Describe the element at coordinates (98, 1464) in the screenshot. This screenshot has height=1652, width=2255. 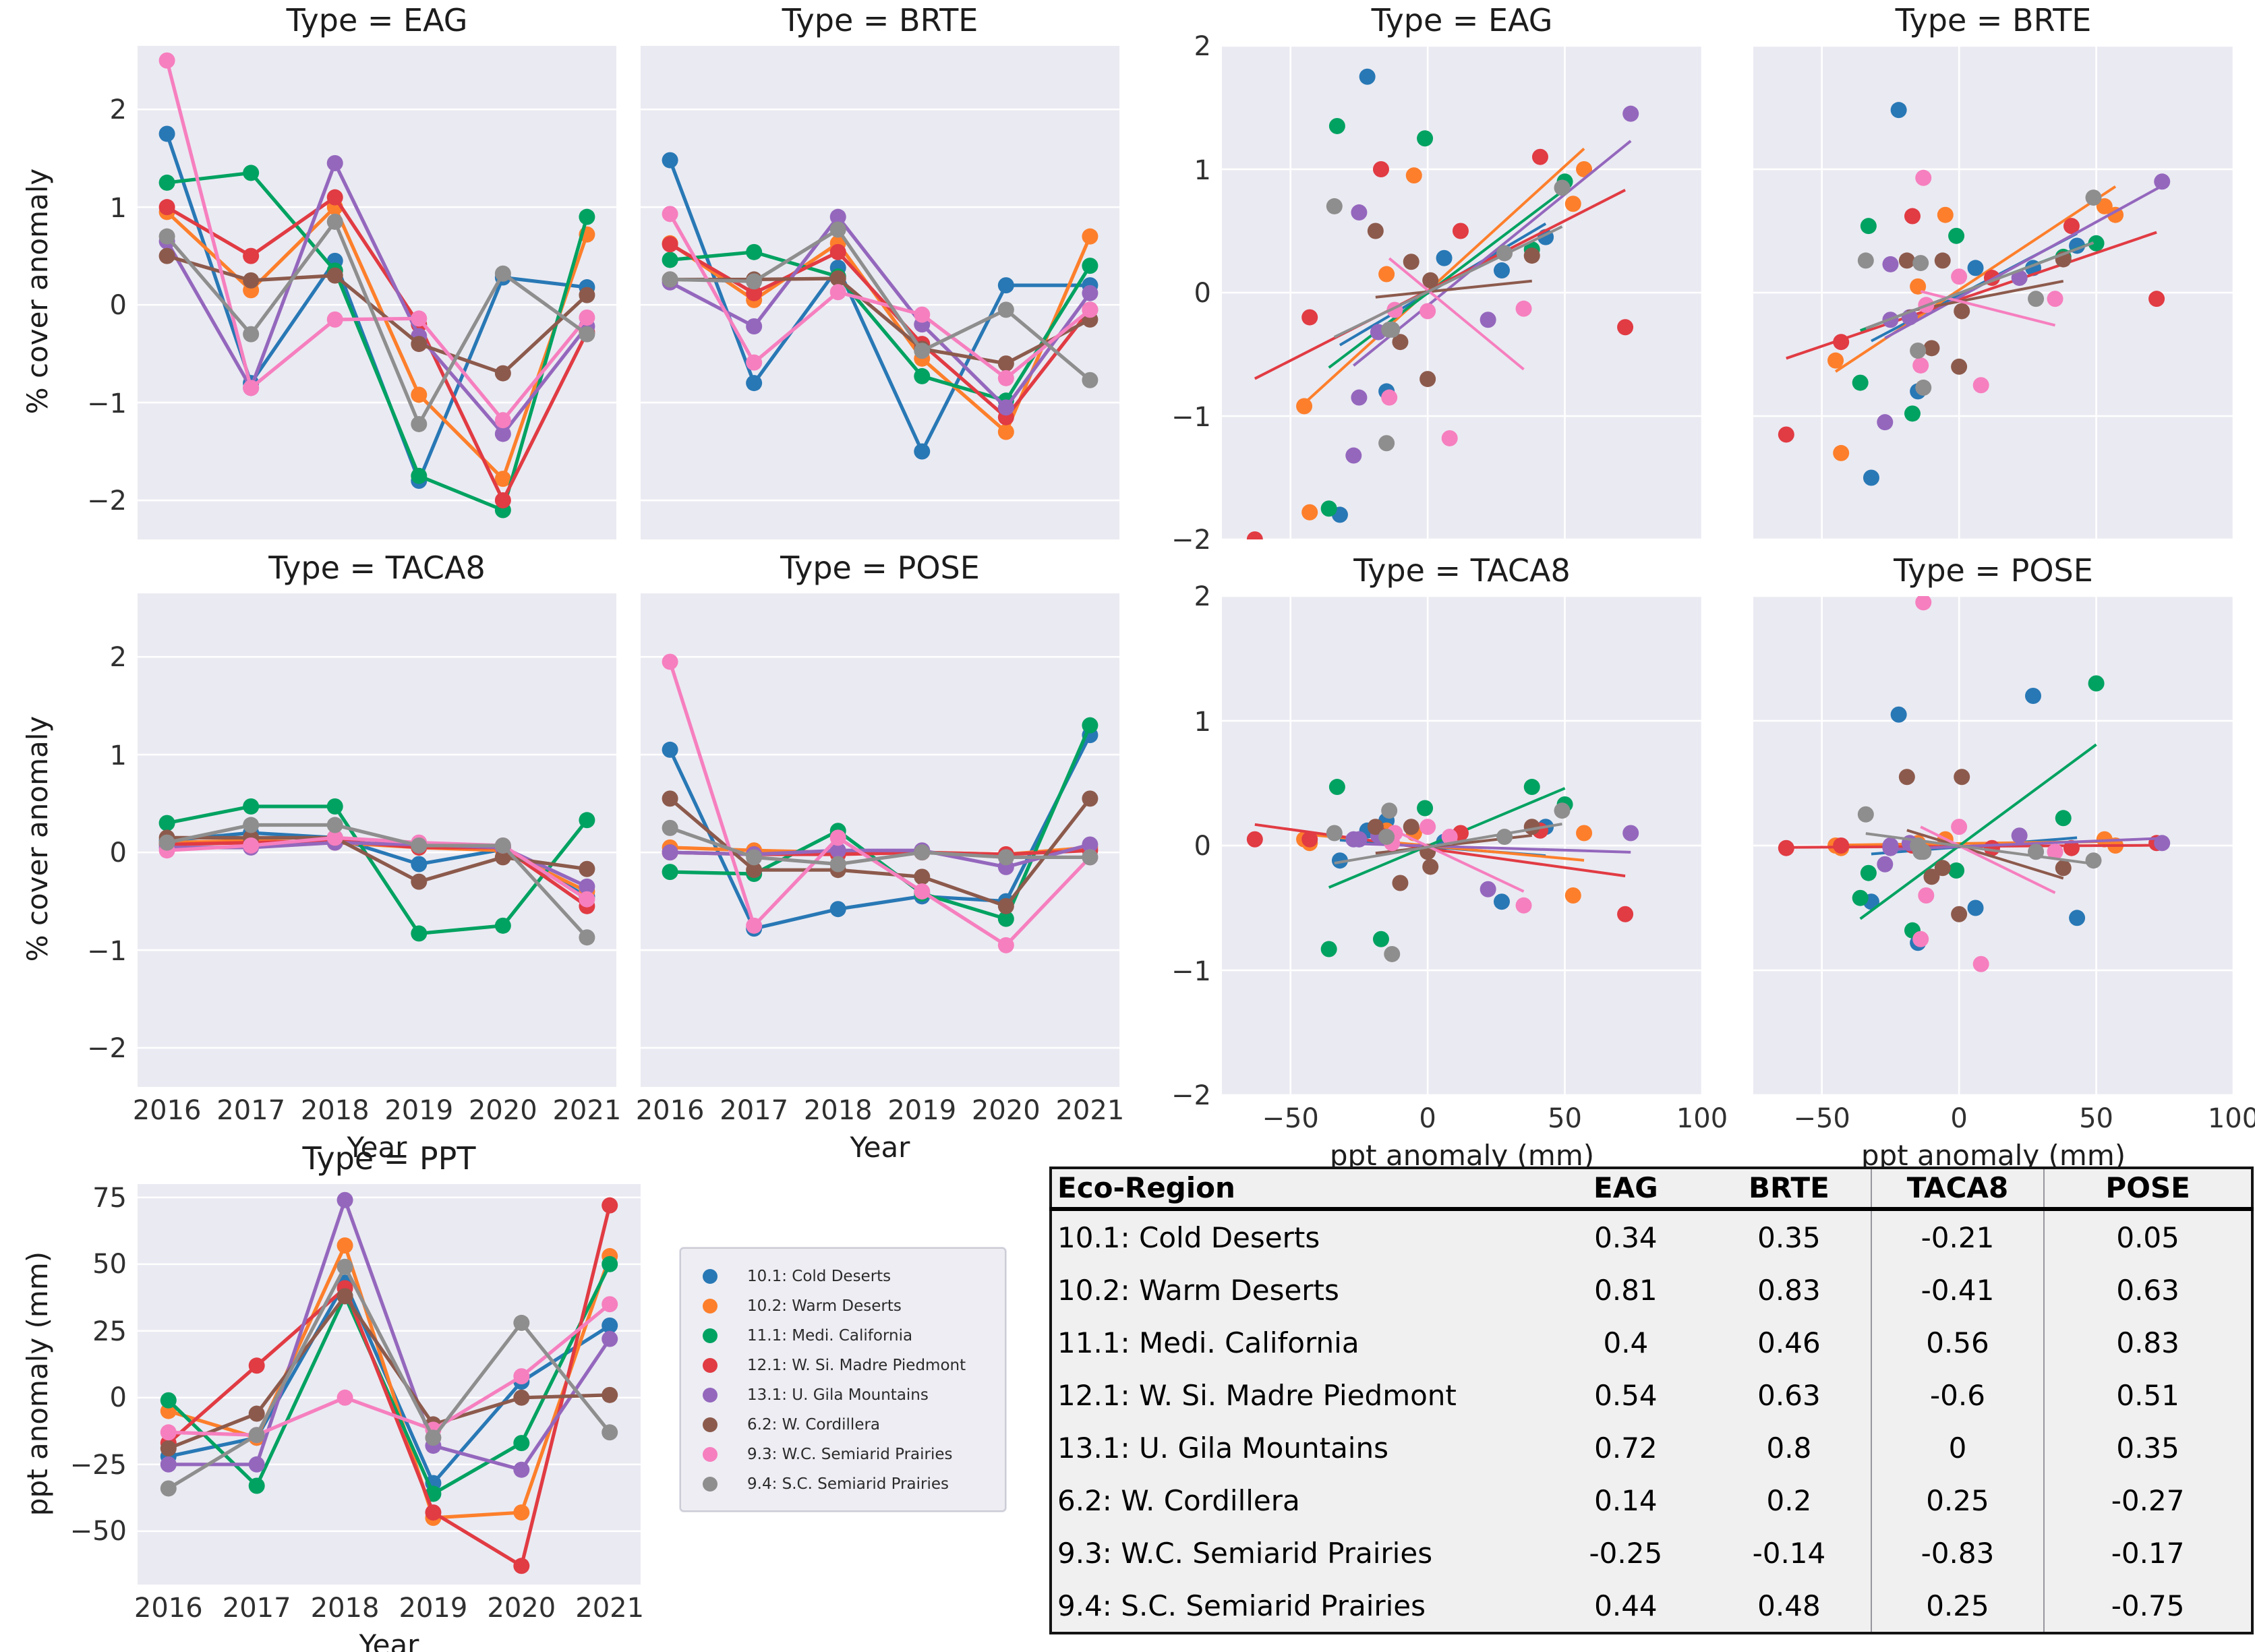
I see `y-tick-label: −25` at that location.